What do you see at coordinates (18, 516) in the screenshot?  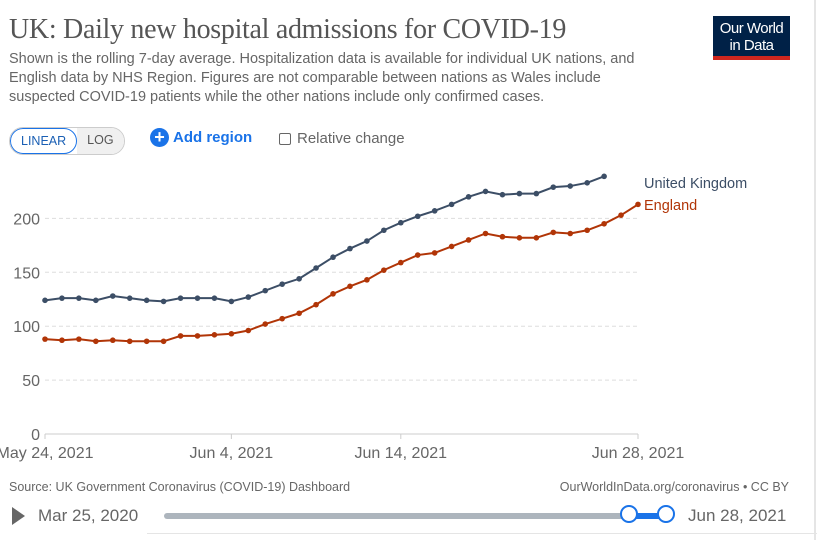 I see `play-icon` at bounding box center [18, 516].